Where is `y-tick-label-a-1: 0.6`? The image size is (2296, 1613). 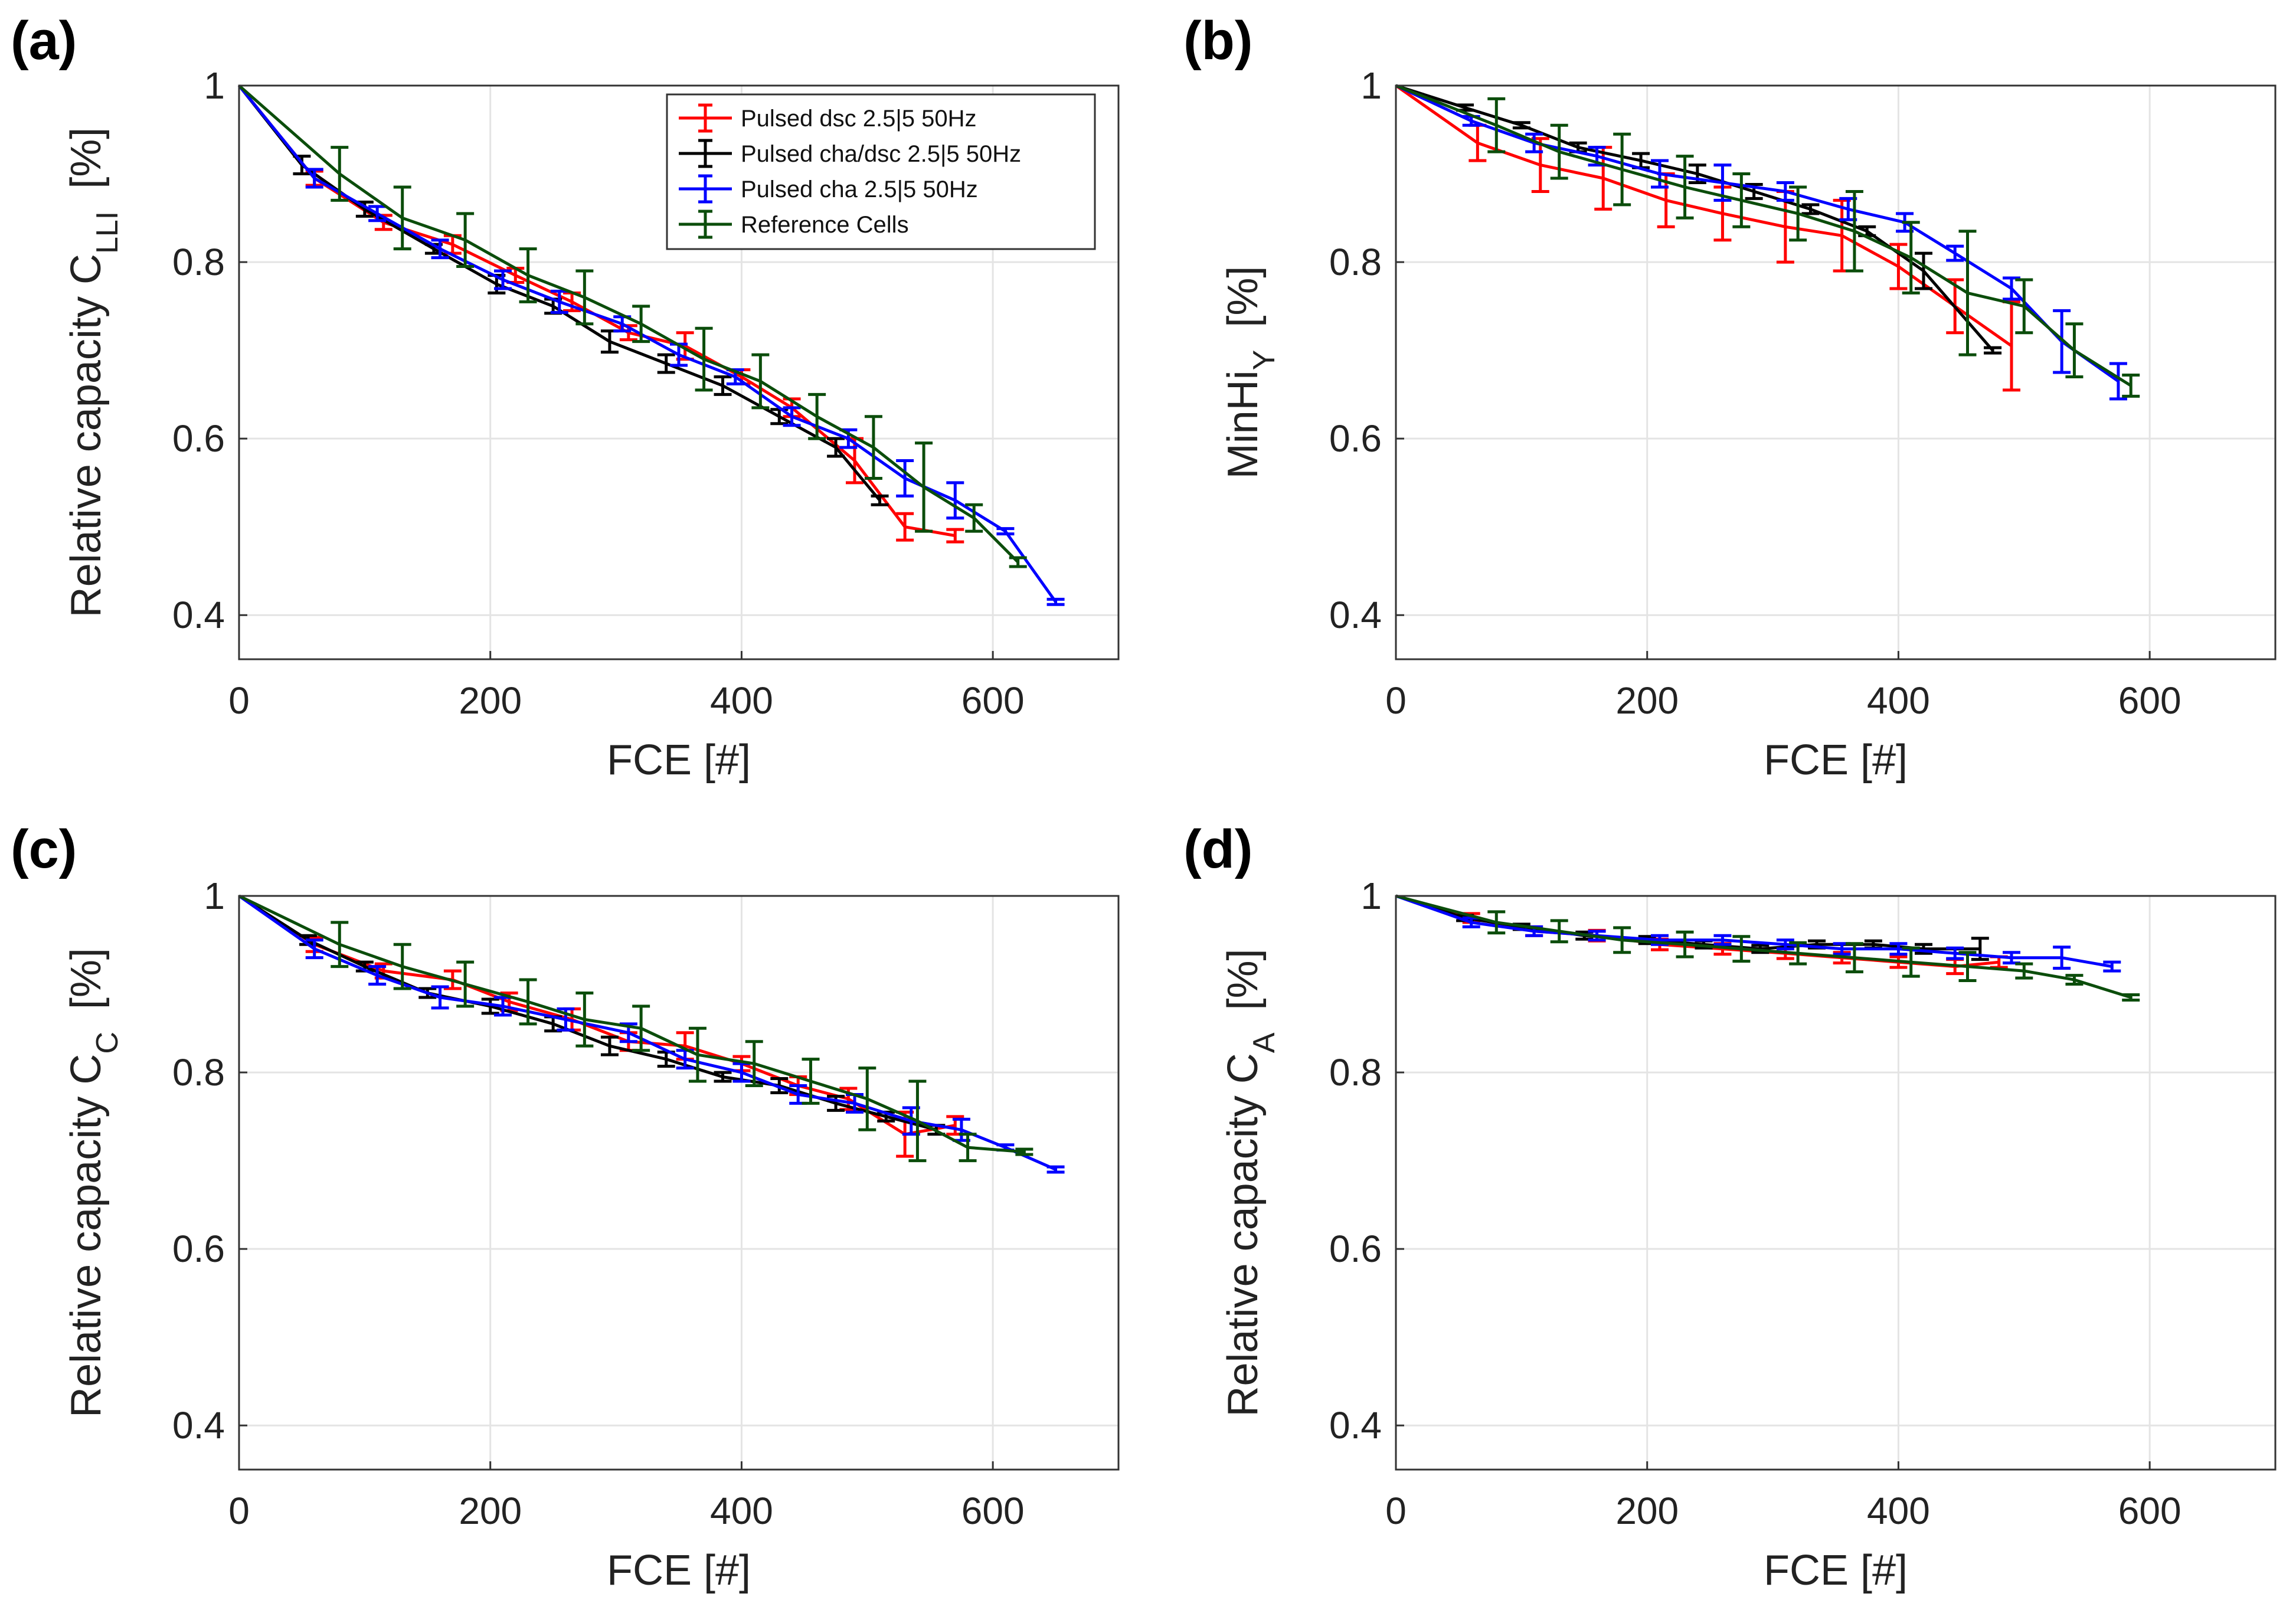
y-tick-label-a-1: 0.6 is located at coordinates (198, 438).